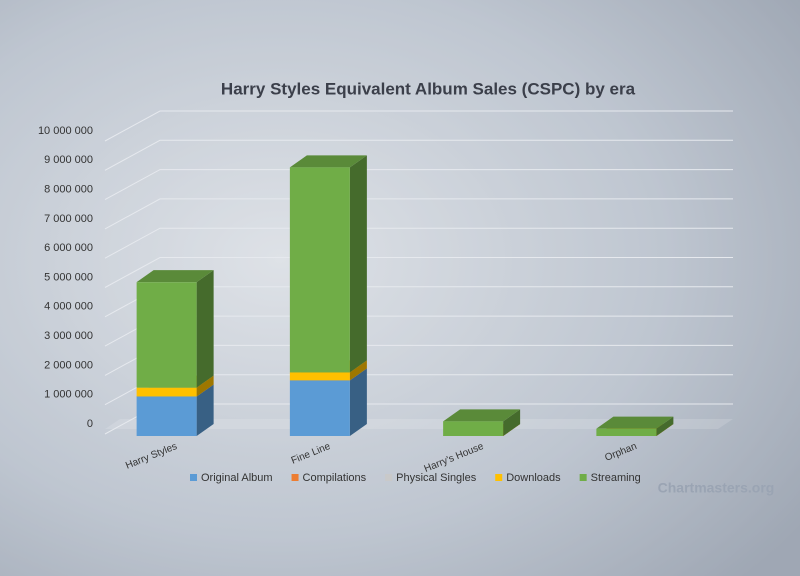 Image resolution: width=800 pixels, height=576 pixels. Describe the element at coordinates (90, 424) in the screenshot. I see `y-tick-label: 0` at that location.